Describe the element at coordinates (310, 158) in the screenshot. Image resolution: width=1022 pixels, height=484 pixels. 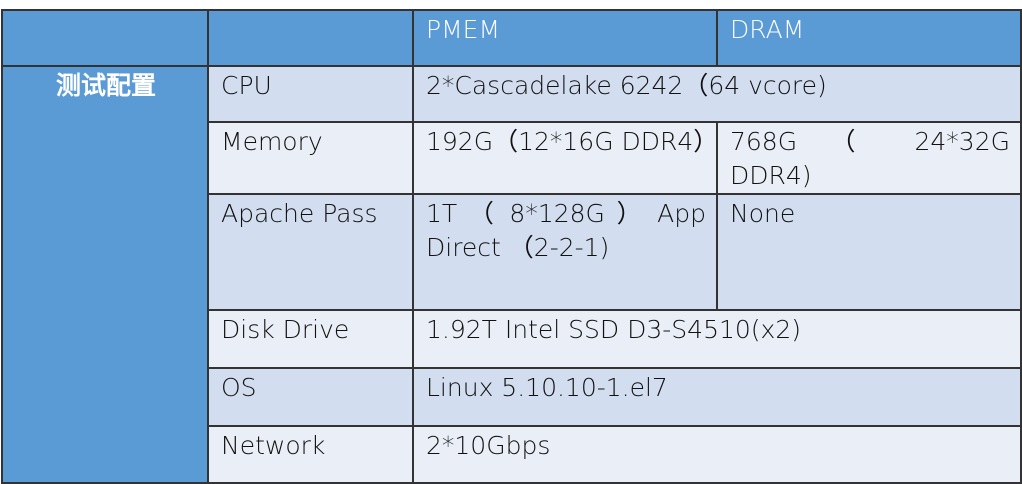
I see `row-label: Memory` at that location.